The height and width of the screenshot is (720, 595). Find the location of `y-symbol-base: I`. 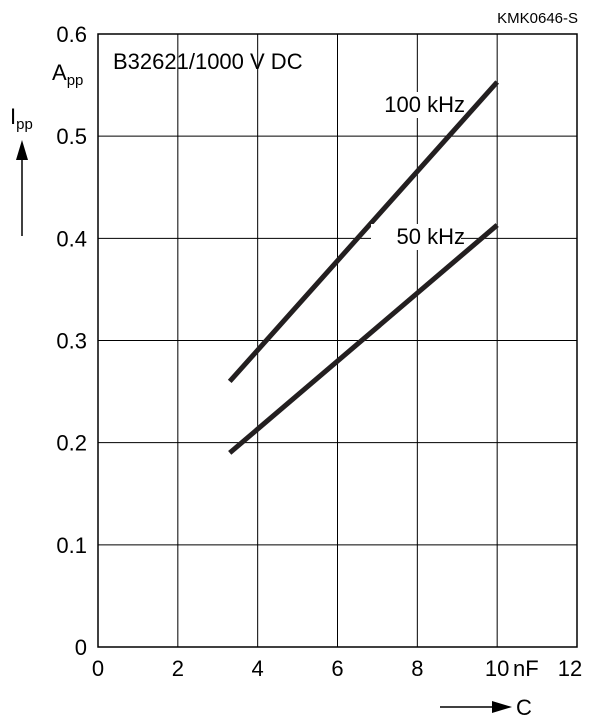

y-symbol-base: I is located at coordinates (13, 116).